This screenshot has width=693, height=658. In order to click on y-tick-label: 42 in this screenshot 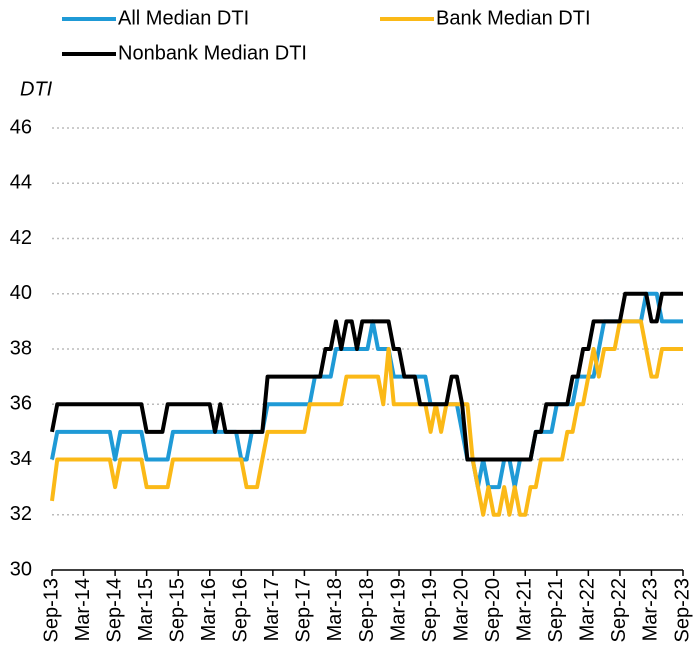, I will do `click(21, 238)`.